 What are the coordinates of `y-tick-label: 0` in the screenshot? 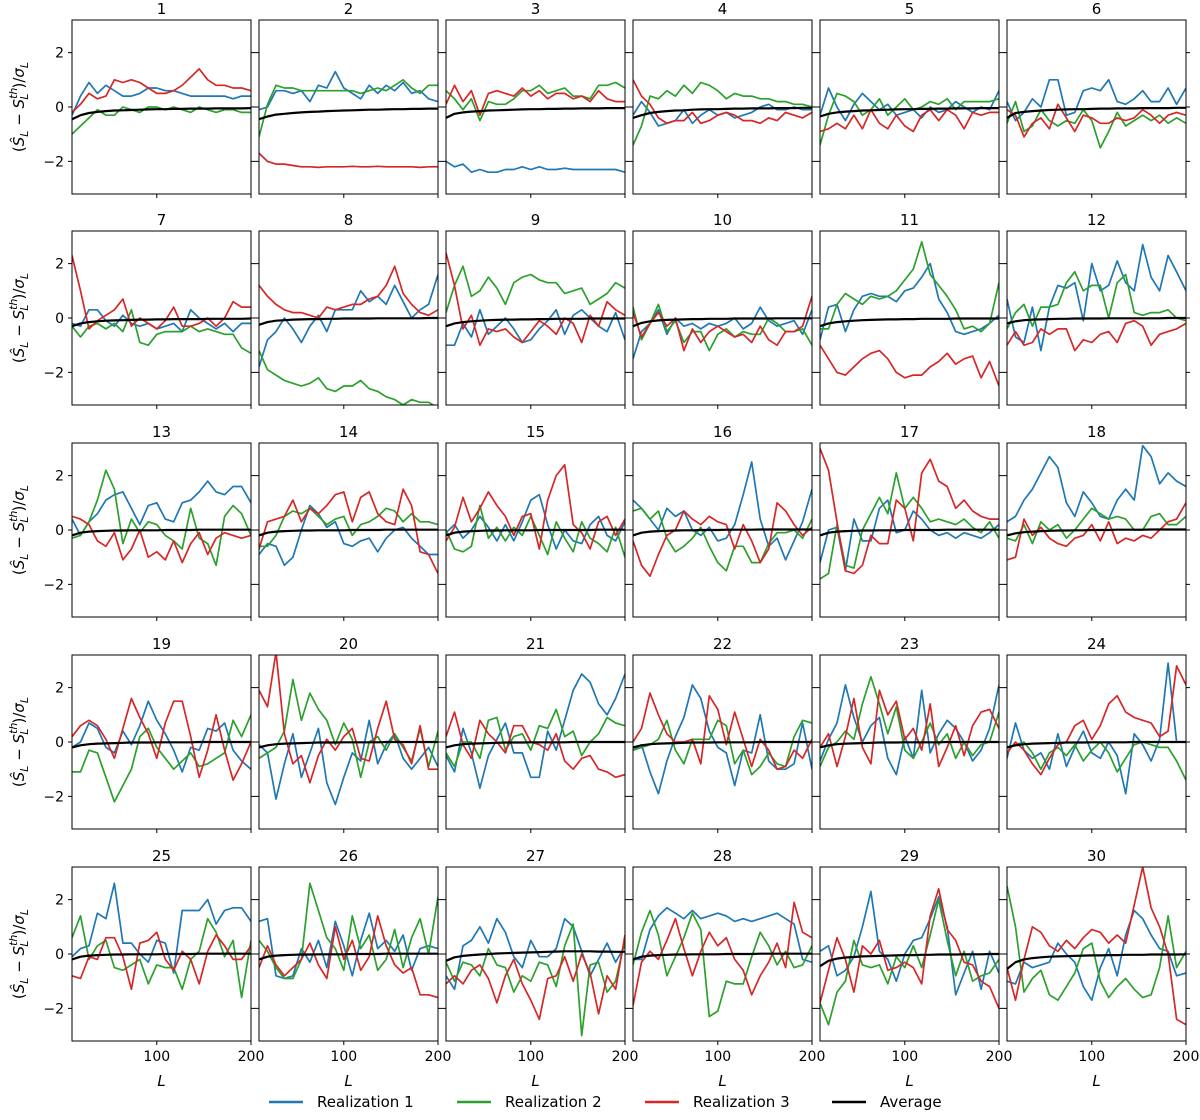 It's located at (59, 319).